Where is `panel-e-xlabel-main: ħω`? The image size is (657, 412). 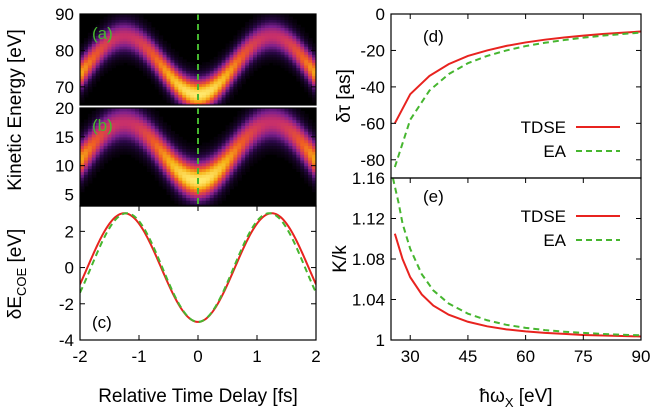
panel-e-xlabel-main: ħω is located at coordinates (492, 396).